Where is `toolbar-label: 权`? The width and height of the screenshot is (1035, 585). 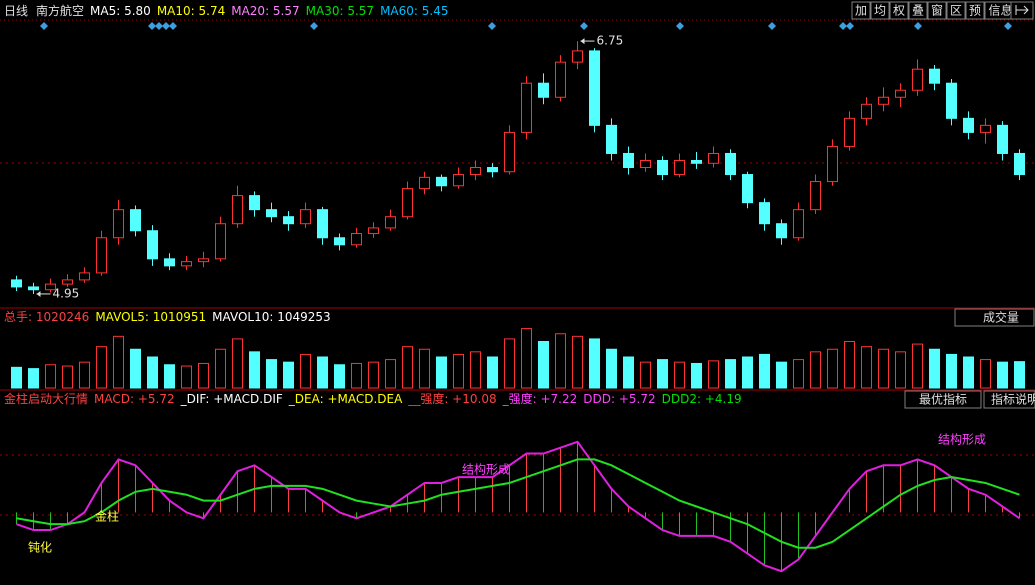
toolbar-label: 权 is located at coordinates (899, 11).